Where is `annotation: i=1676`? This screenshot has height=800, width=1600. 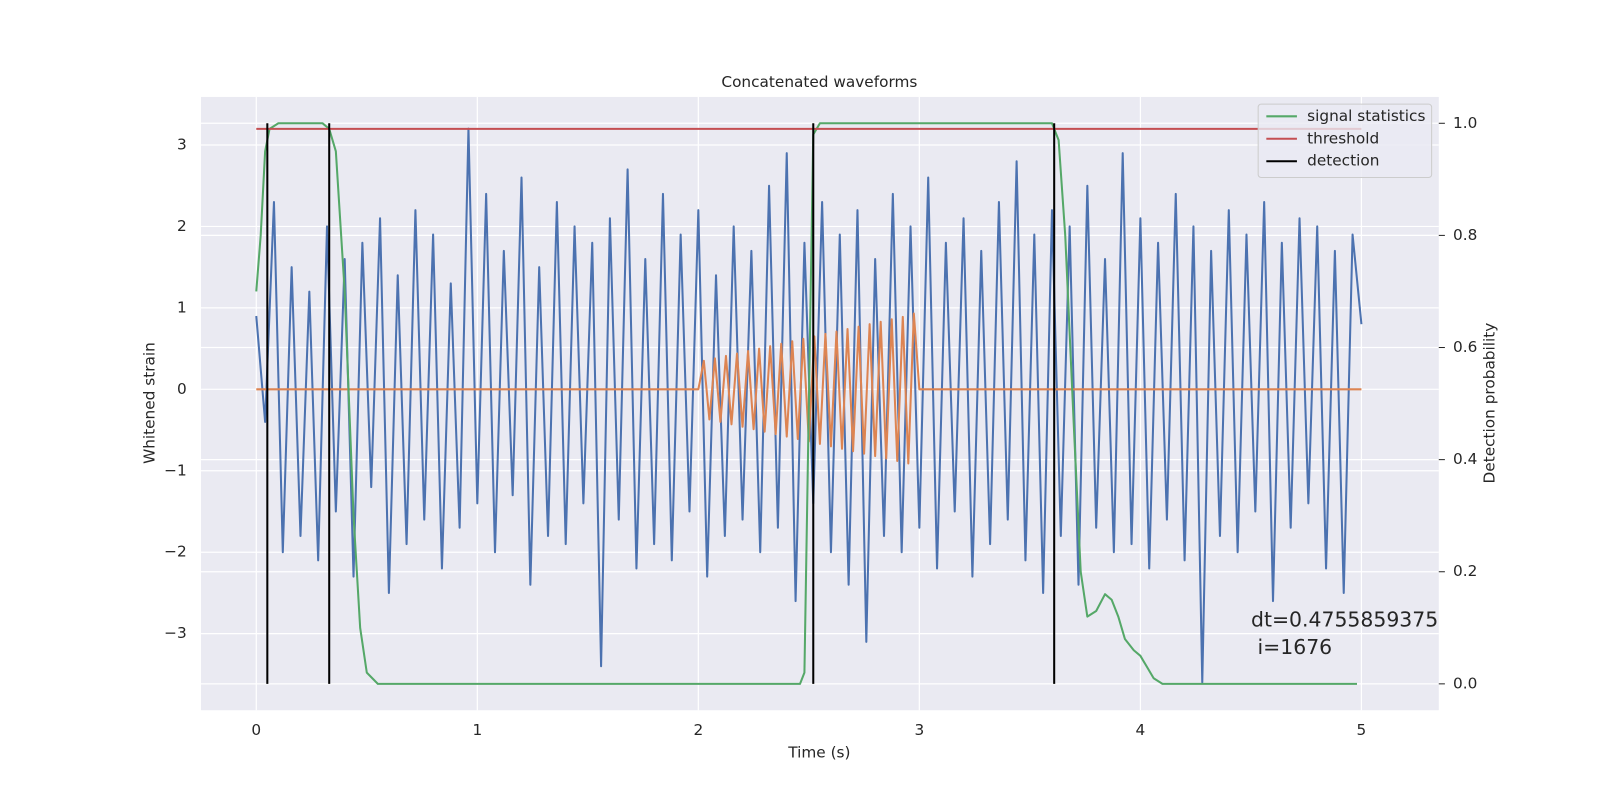 annotation: i=1676 is located at coordinates (1291, 647).